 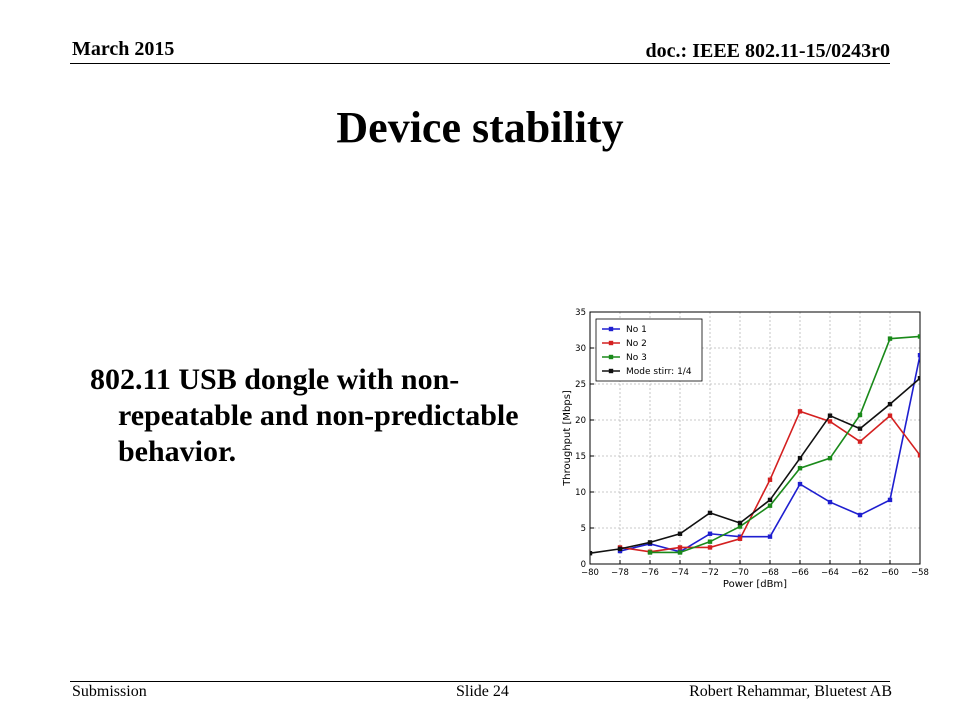 I want to click on y-tick-label: 0, so click(x=583, y=565).